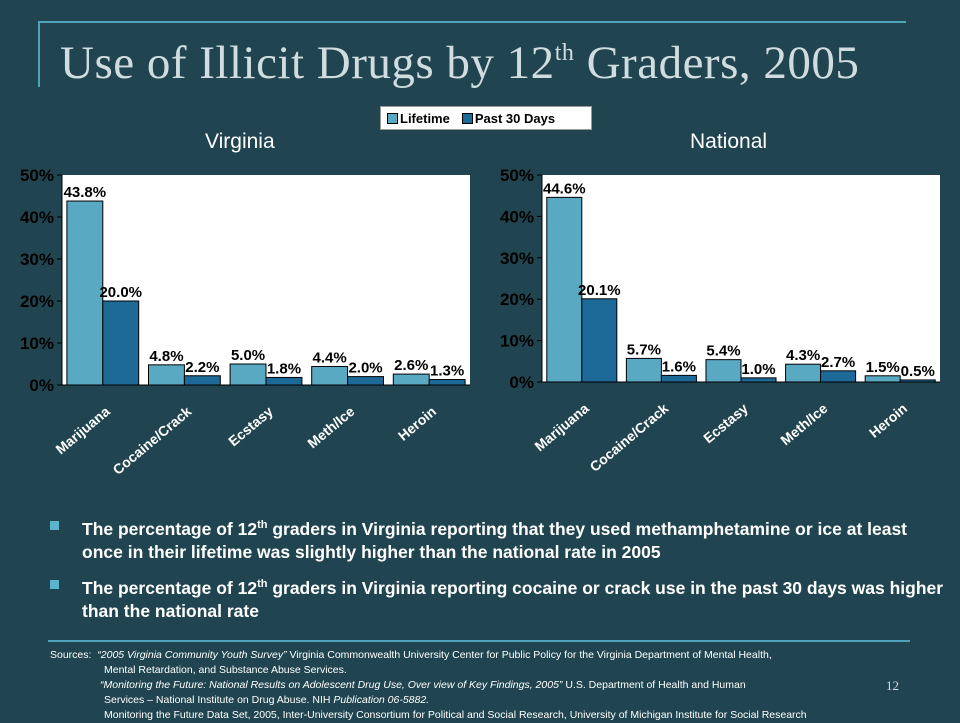 The height and width of the screenshot is (723, 960). Describe the element at coordinates (330, 358) in the screenshot. I see `data-label: 4.4%` at that location.